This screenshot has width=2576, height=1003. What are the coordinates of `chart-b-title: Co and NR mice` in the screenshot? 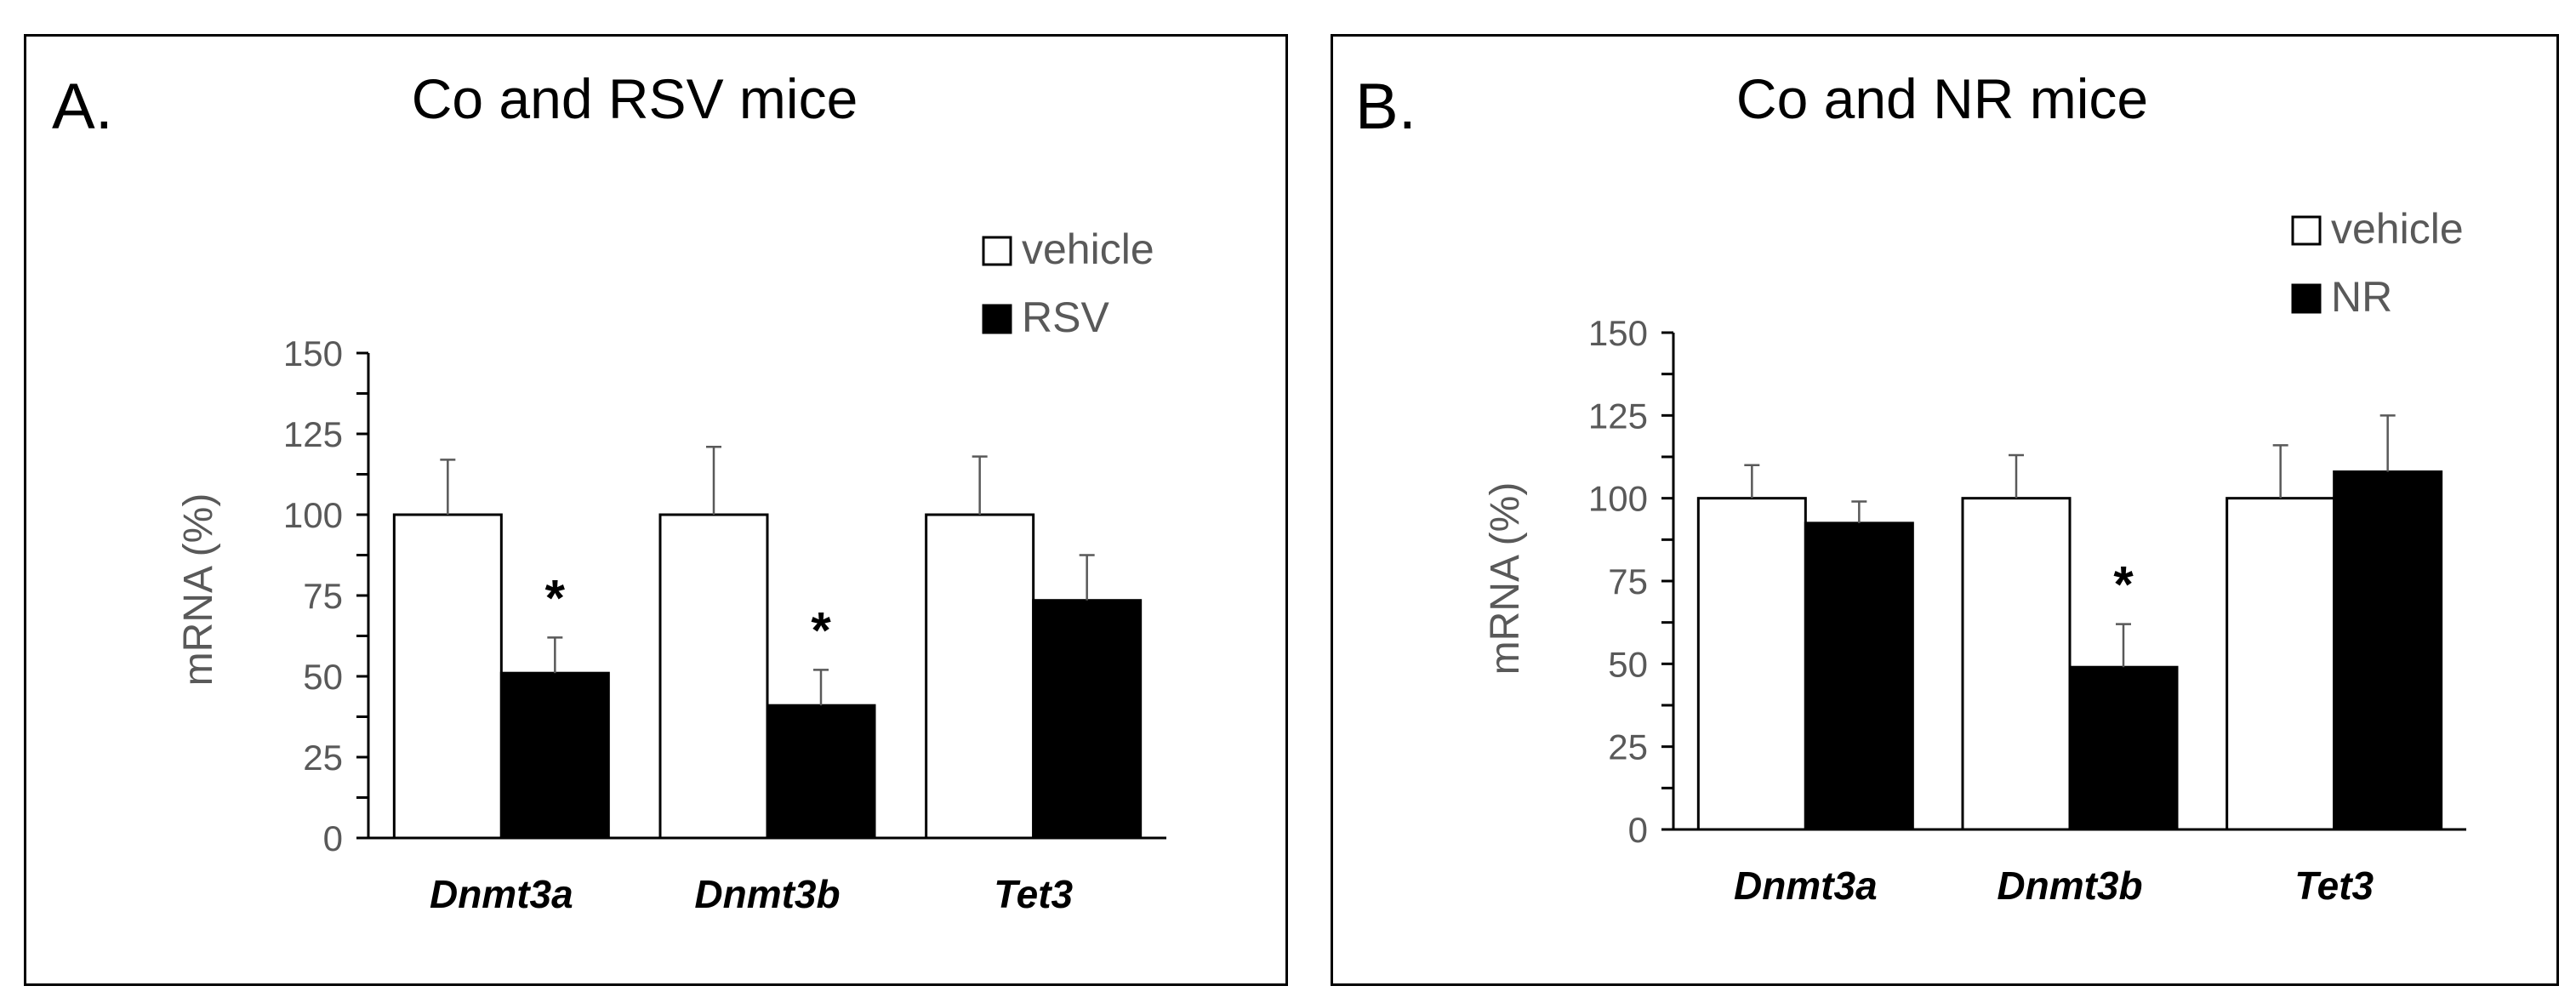 It's located at (1942, 98).